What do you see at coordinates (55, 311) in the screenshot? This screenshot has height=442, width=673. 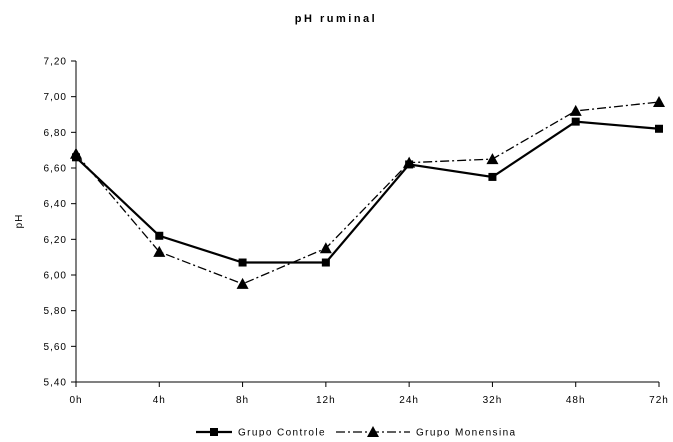 I see `y-tick-label: 5,80` at bounding box center [55, 311].